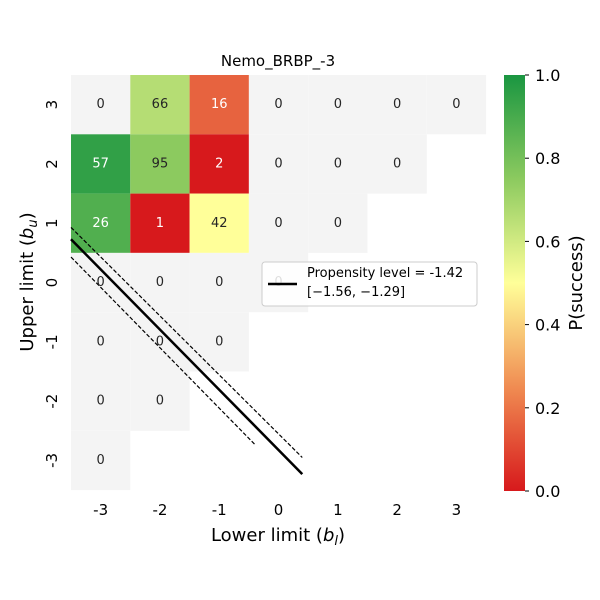 The width and height of the screenshot is (600, 600). I want to click on colorbar: 0.0 0.2 0.4 0.6 0.8 1.0 P(success), so click(545, 283).